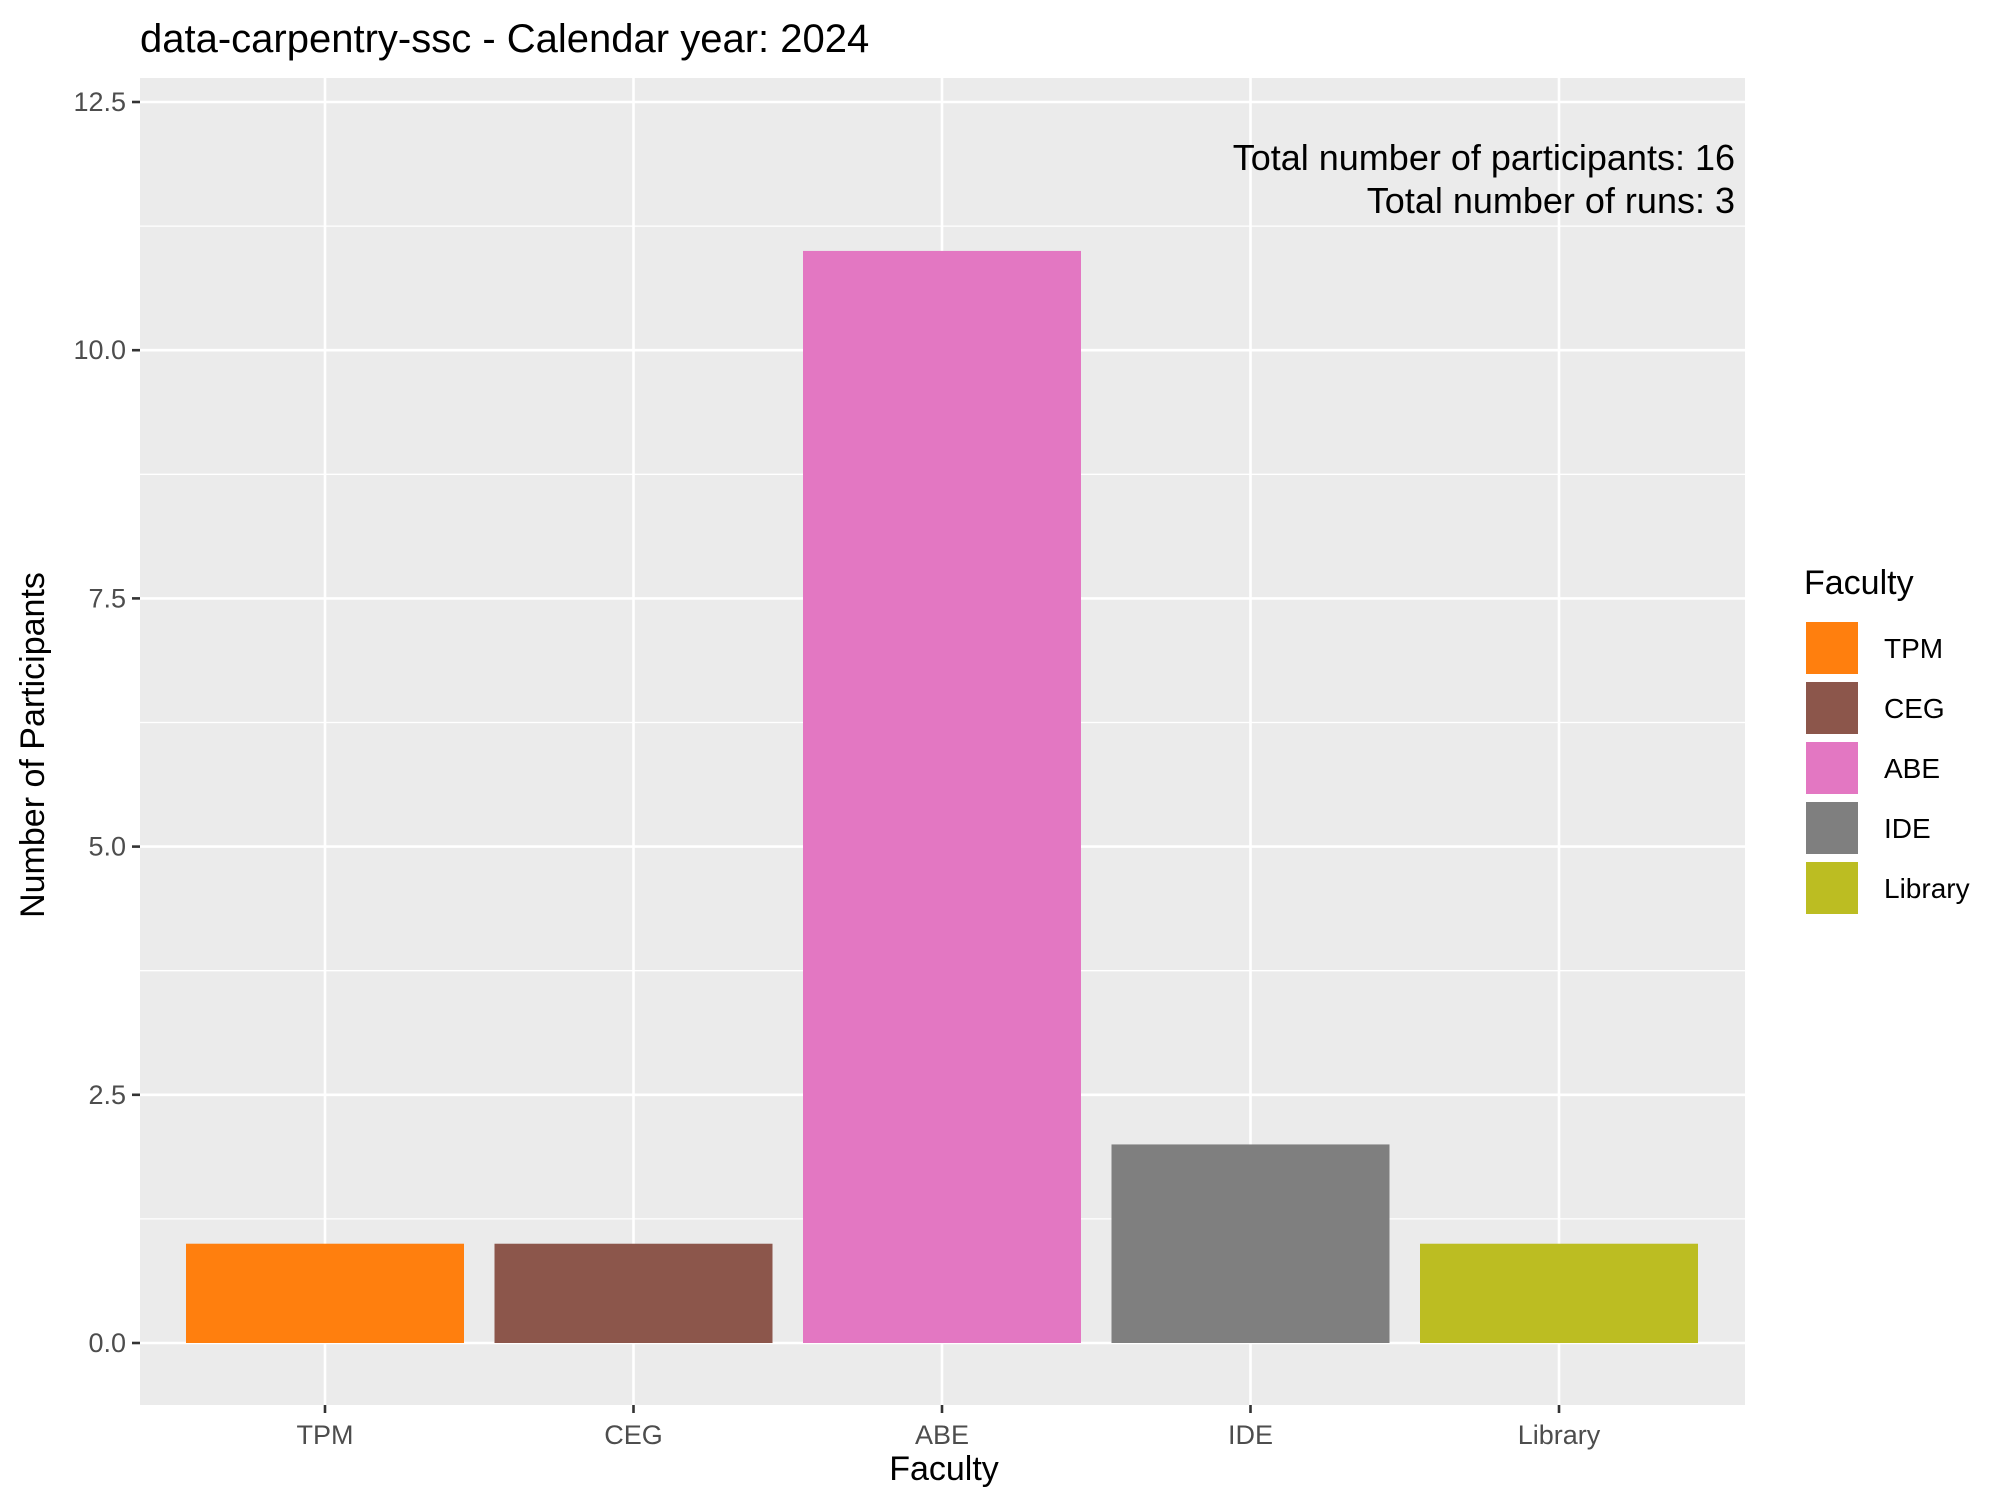 The height and width of the screenshot is (1505, 2000). Describe the element at coordinates (107, 1095) in the screenshot. I see `y-tick-label: 2.5` at that location.